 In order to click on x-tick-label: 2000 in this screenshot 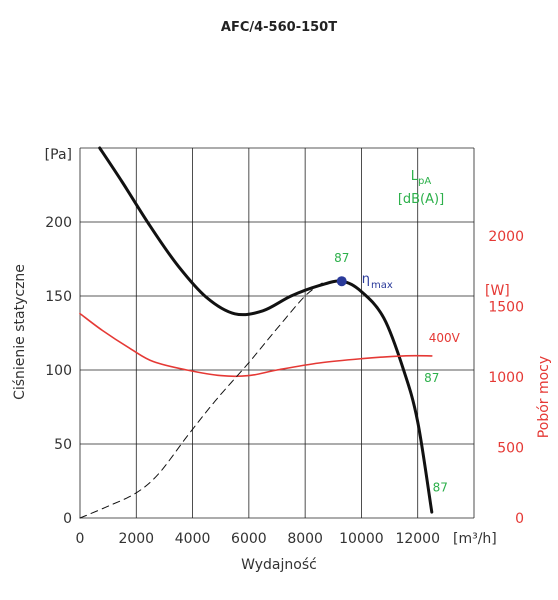, I will do `click(136, 539)`.